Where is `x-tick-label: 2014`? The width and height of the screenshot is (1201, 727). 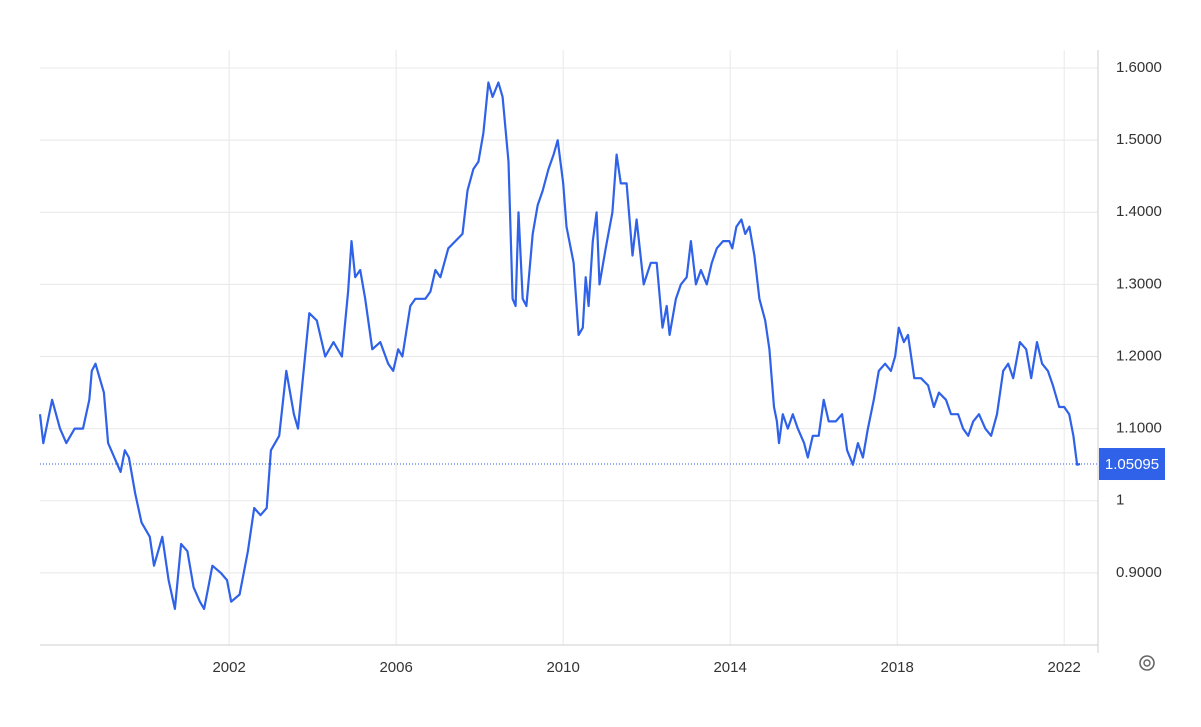 x-tick-label: 2014 is located at coordinates (729, 667).